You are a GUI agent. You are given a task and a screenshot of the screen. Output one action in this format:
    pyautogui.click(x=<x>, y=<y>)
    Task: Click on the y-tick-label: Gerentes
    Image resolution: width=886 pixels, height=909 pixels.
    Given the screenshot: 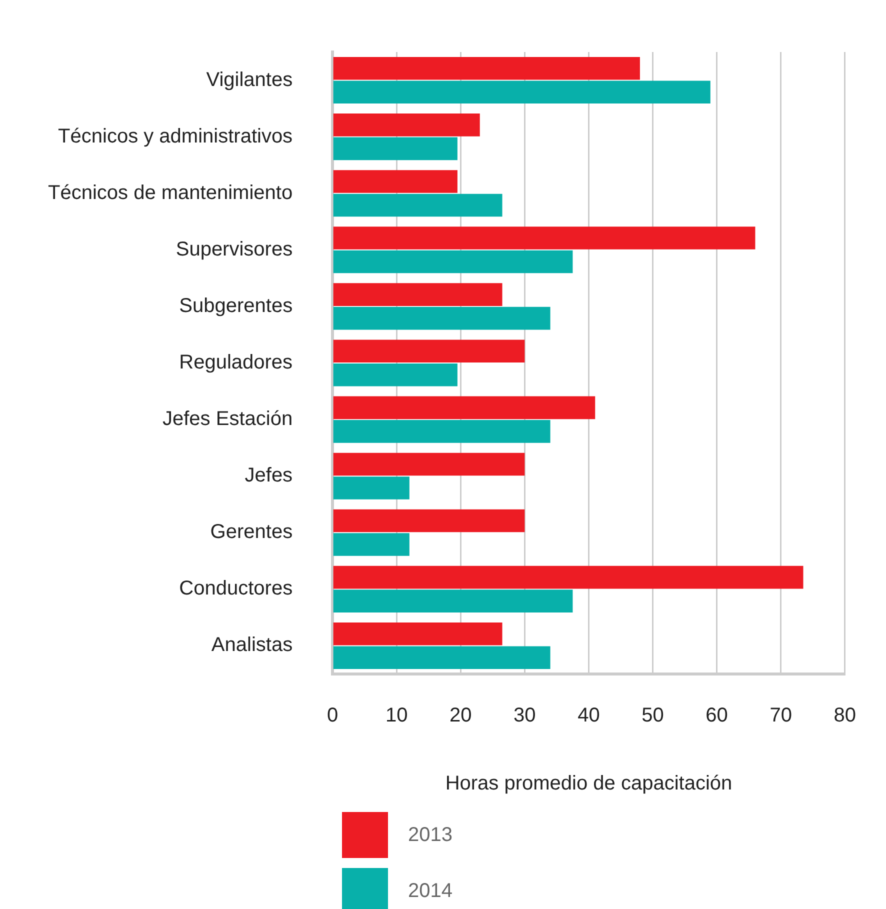 What is the action you would take?
    pyautogui.click(x=251, y=532)
    